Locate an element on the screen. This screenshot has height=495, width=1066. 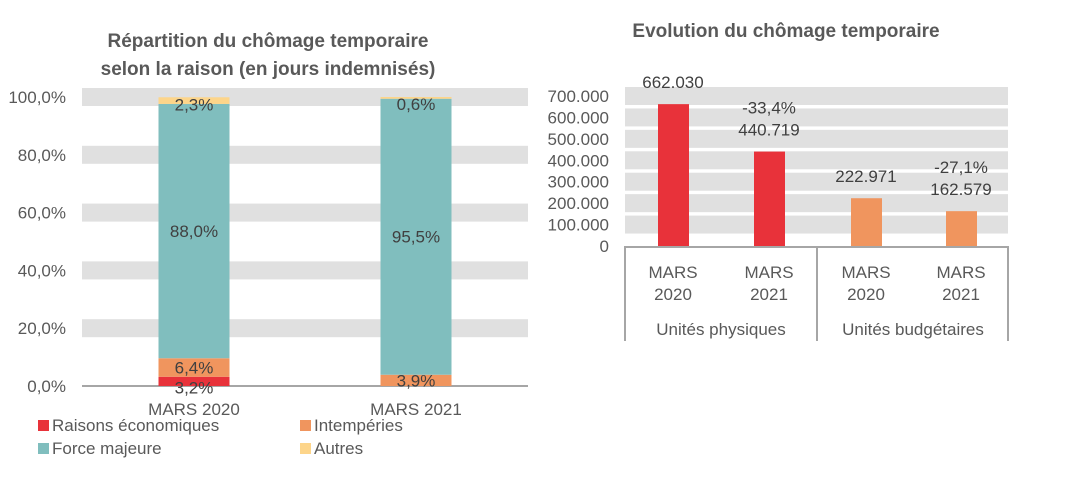
y-tick-label: 700.000 is located at coordinates (578, 96).